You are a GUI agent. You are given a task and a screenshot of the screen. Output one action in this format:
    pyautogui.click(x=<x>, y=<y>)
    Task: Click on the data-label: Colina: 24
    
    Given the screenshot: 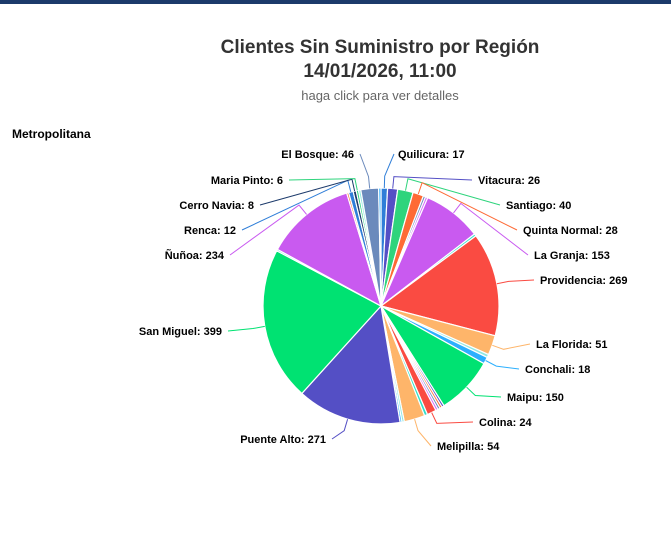 What is the action you would take?
    pyautogui.click(x=505, y=423)
    